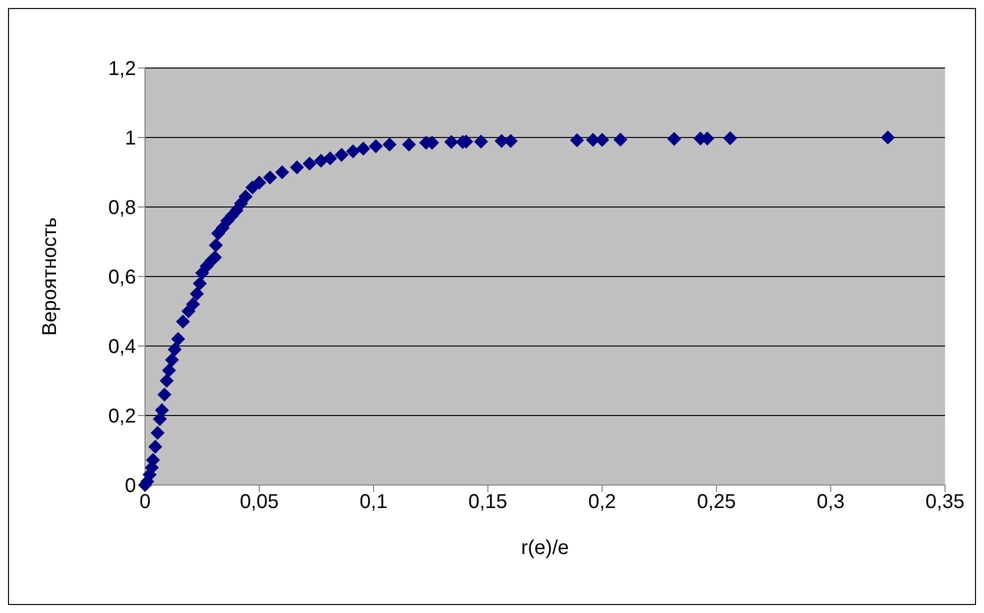 The width and height of the screenshot is (984, 613). I want to click on x-tick-label: 0, so click(145, 502).